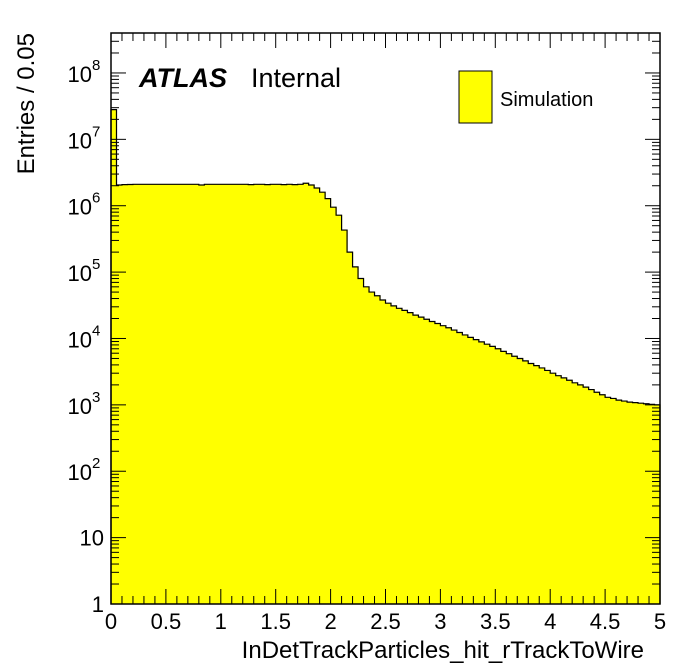 Image resolution: width=696 pixels, height=672 pixels. Describe the element at coordinates (605, 621) in the screenshot. I see `x-tick-label: 4.5` at that location.